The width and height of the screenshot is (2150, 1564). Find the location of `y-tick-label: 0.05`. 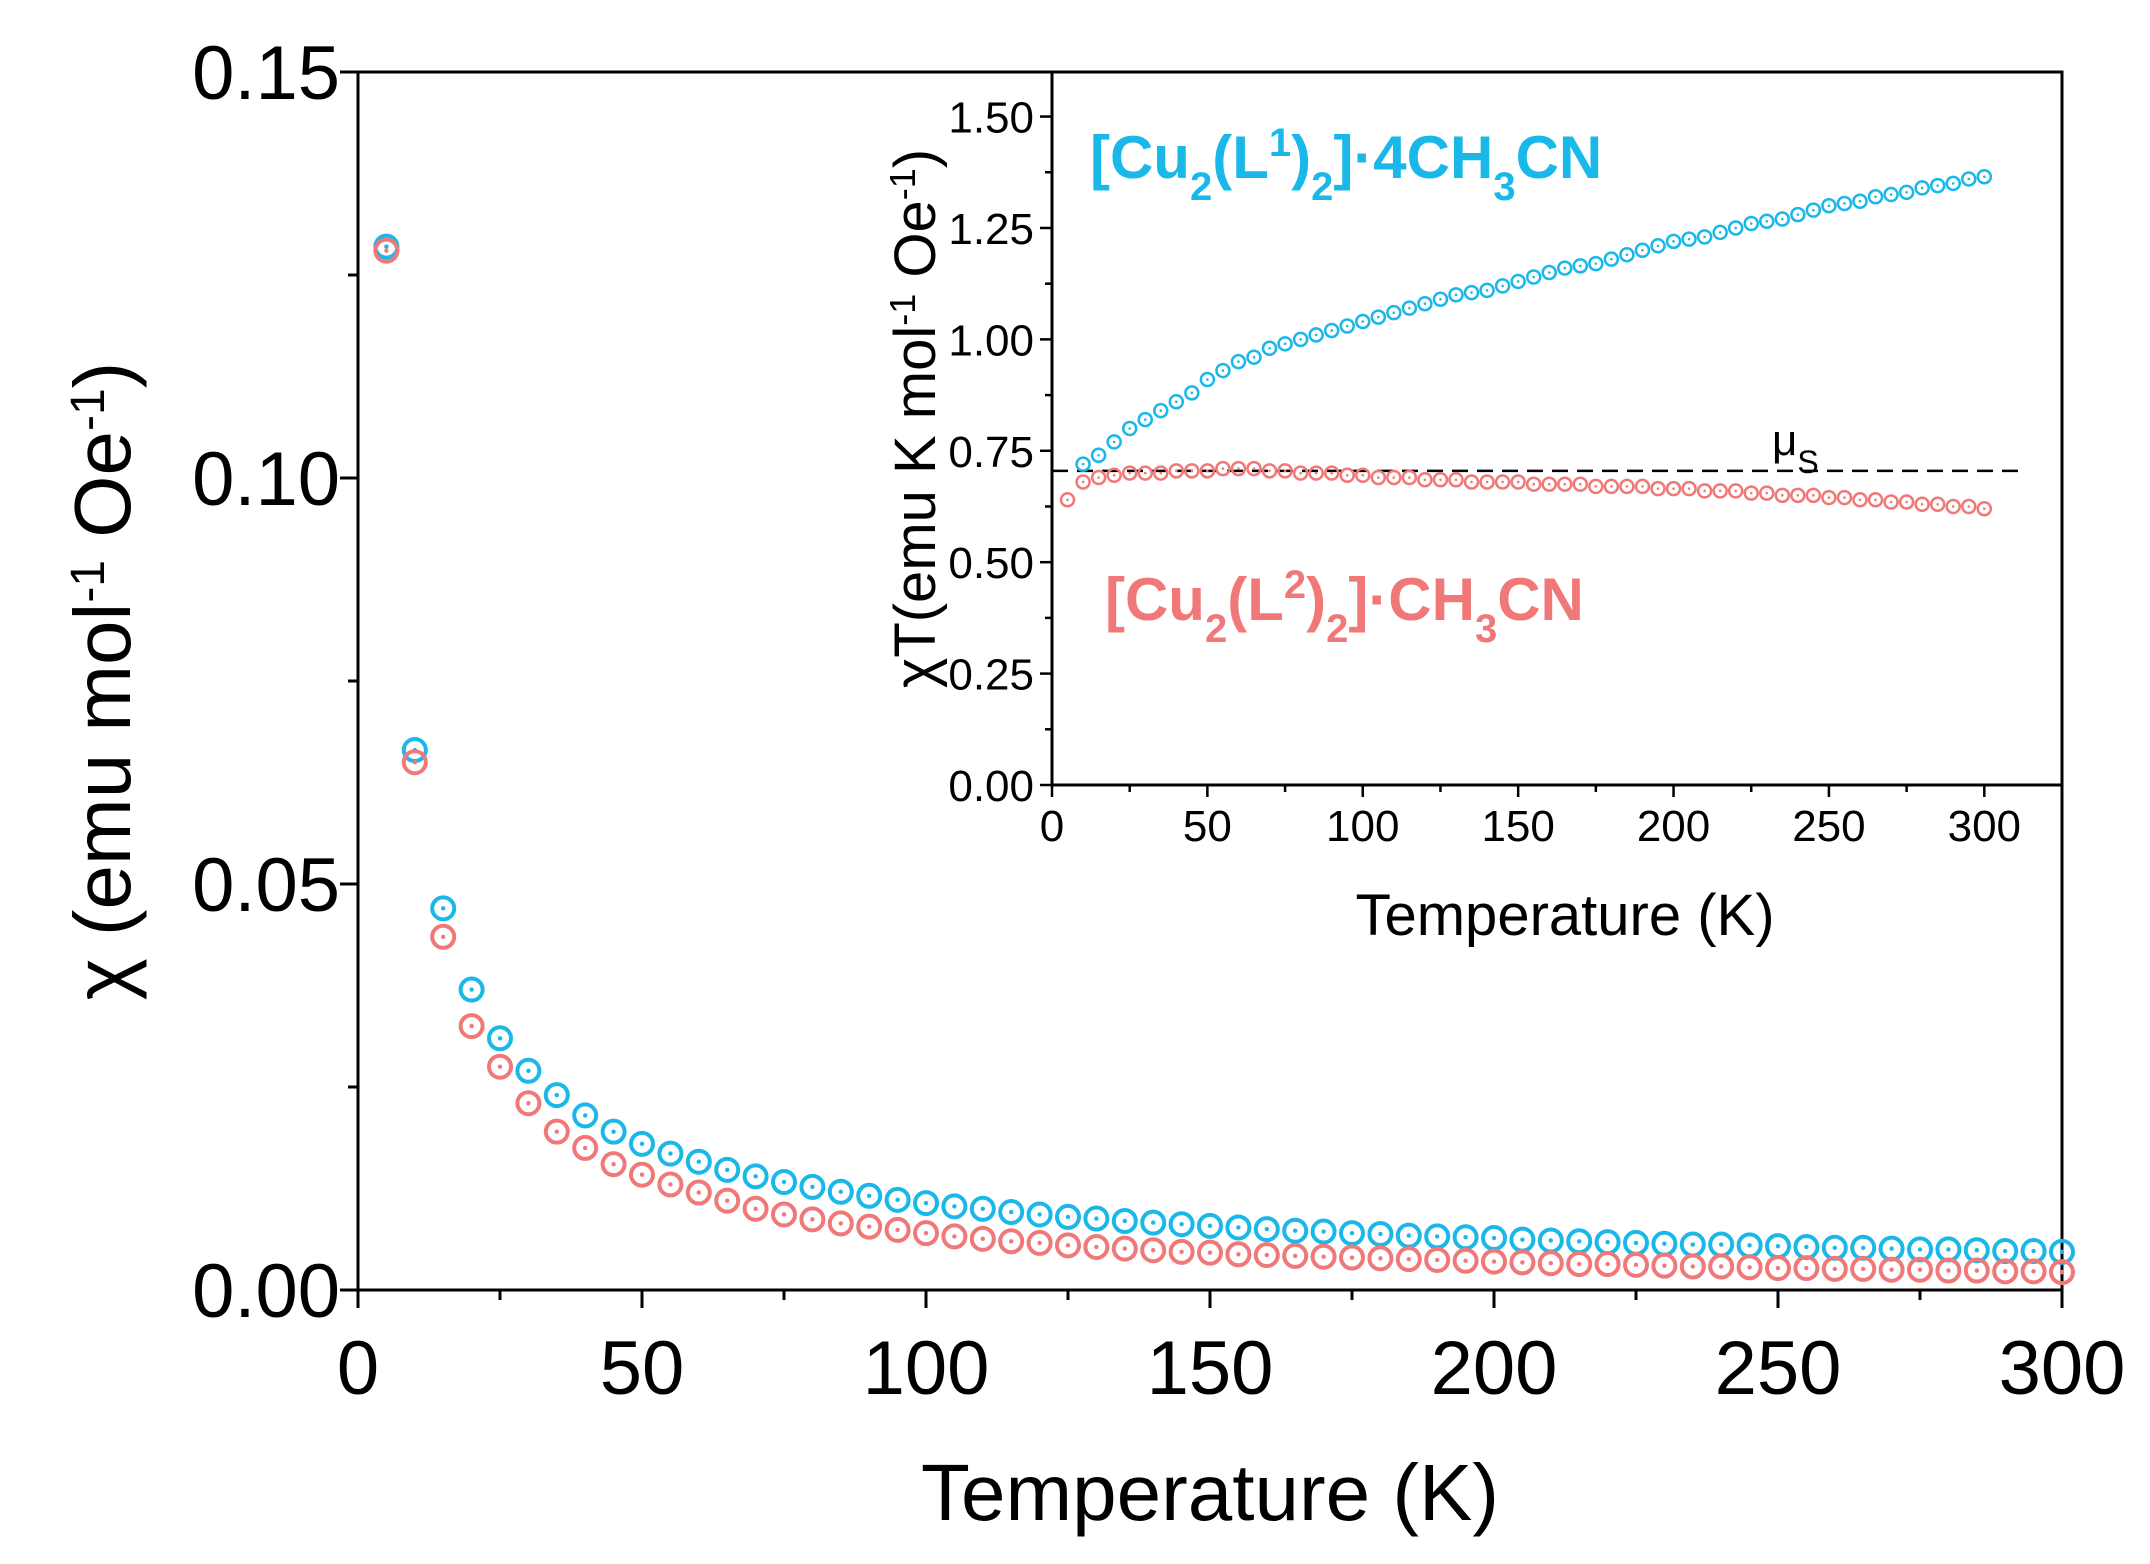

y-tick-label: 0.05 is located at coordinates (266, 885).